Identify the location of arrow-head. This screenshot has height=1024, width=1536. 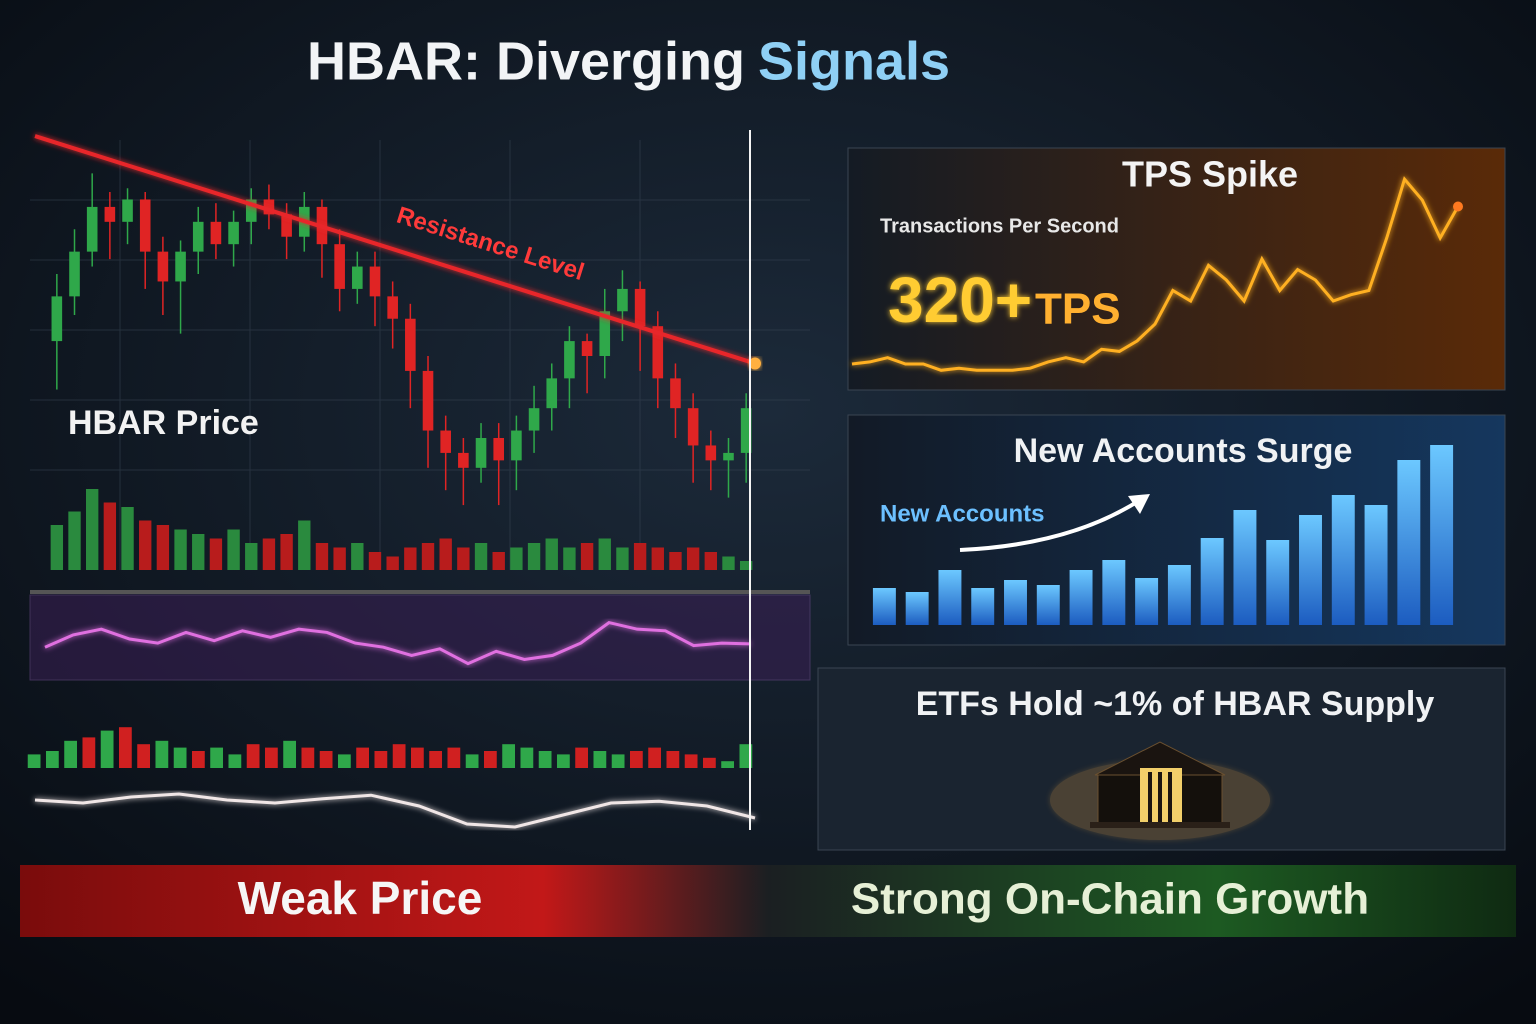
(1139, 504).